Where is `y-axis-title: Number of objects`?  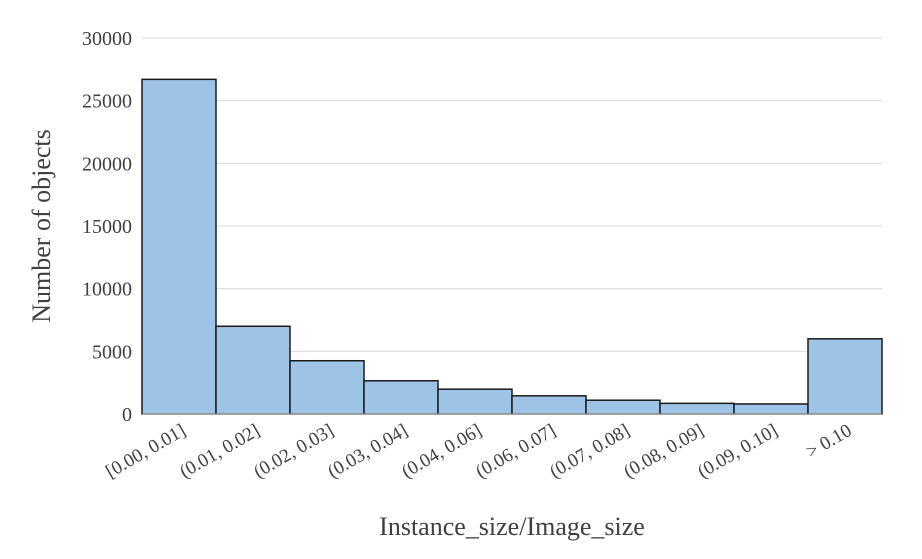
y-axis-title: Number of objects is located at coordinates (41, 226).